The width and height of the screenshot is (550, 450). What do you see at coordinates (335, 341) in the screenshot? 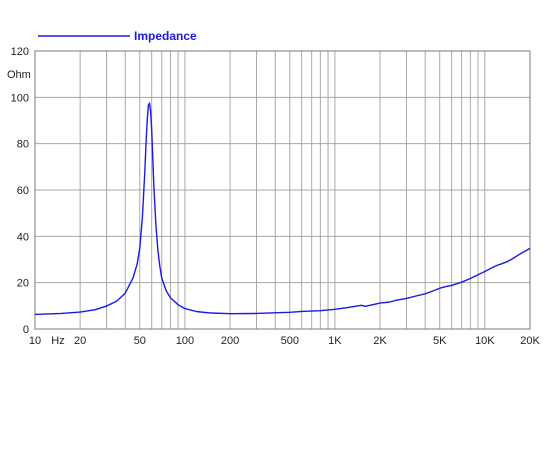
I see `x-tick-label: 1K` at bounding box center [335, 341].